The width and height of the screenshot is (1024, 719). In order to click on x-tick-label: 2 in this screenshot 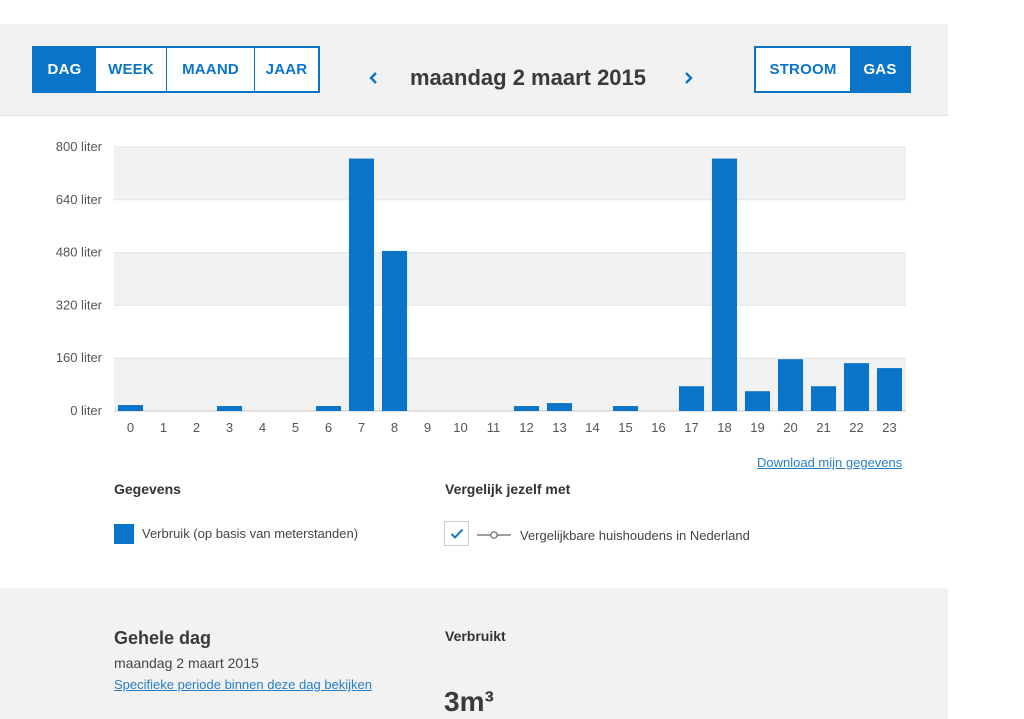, I will do `click(196, 427)`.